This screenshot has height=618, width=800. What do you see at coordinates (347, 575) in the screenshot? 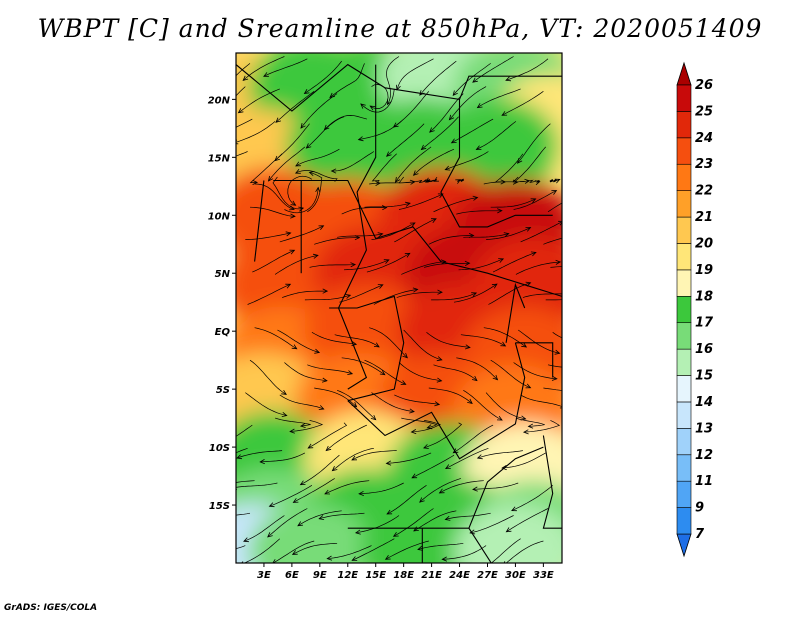
I see `x-tick-label: 12E` at bounding box center [347, 575].